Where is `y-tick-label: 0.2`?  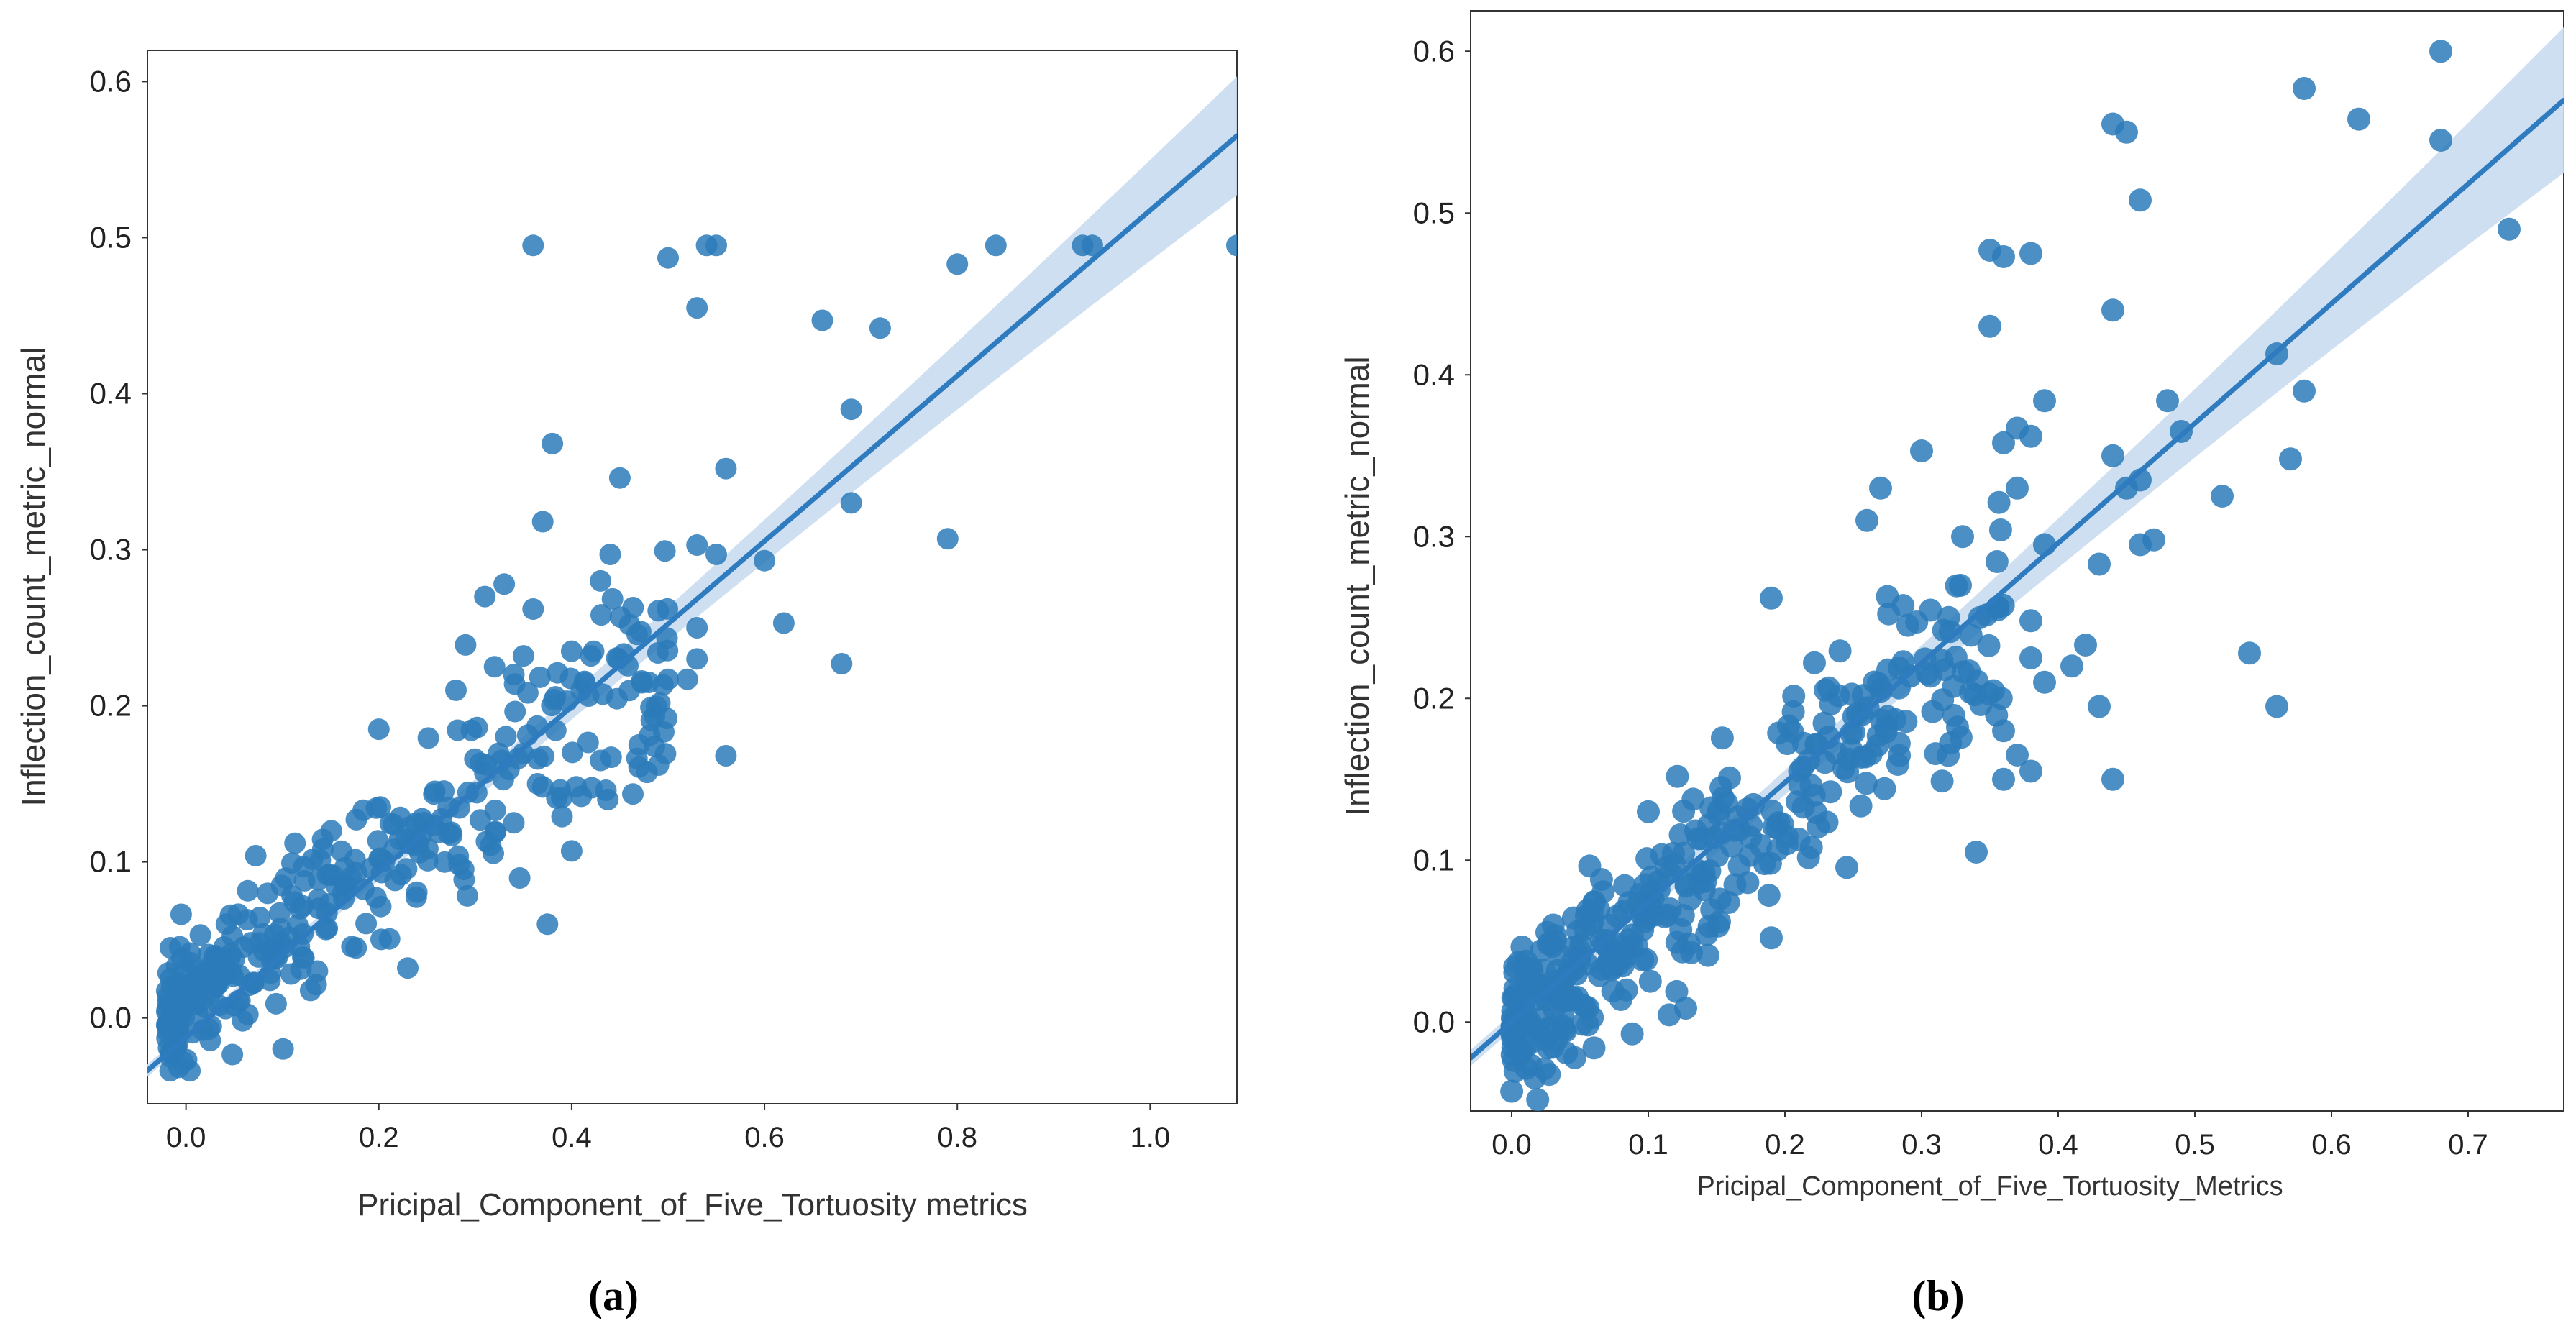 y-tick-label: 0.2 is located at coordinates (111, 706).